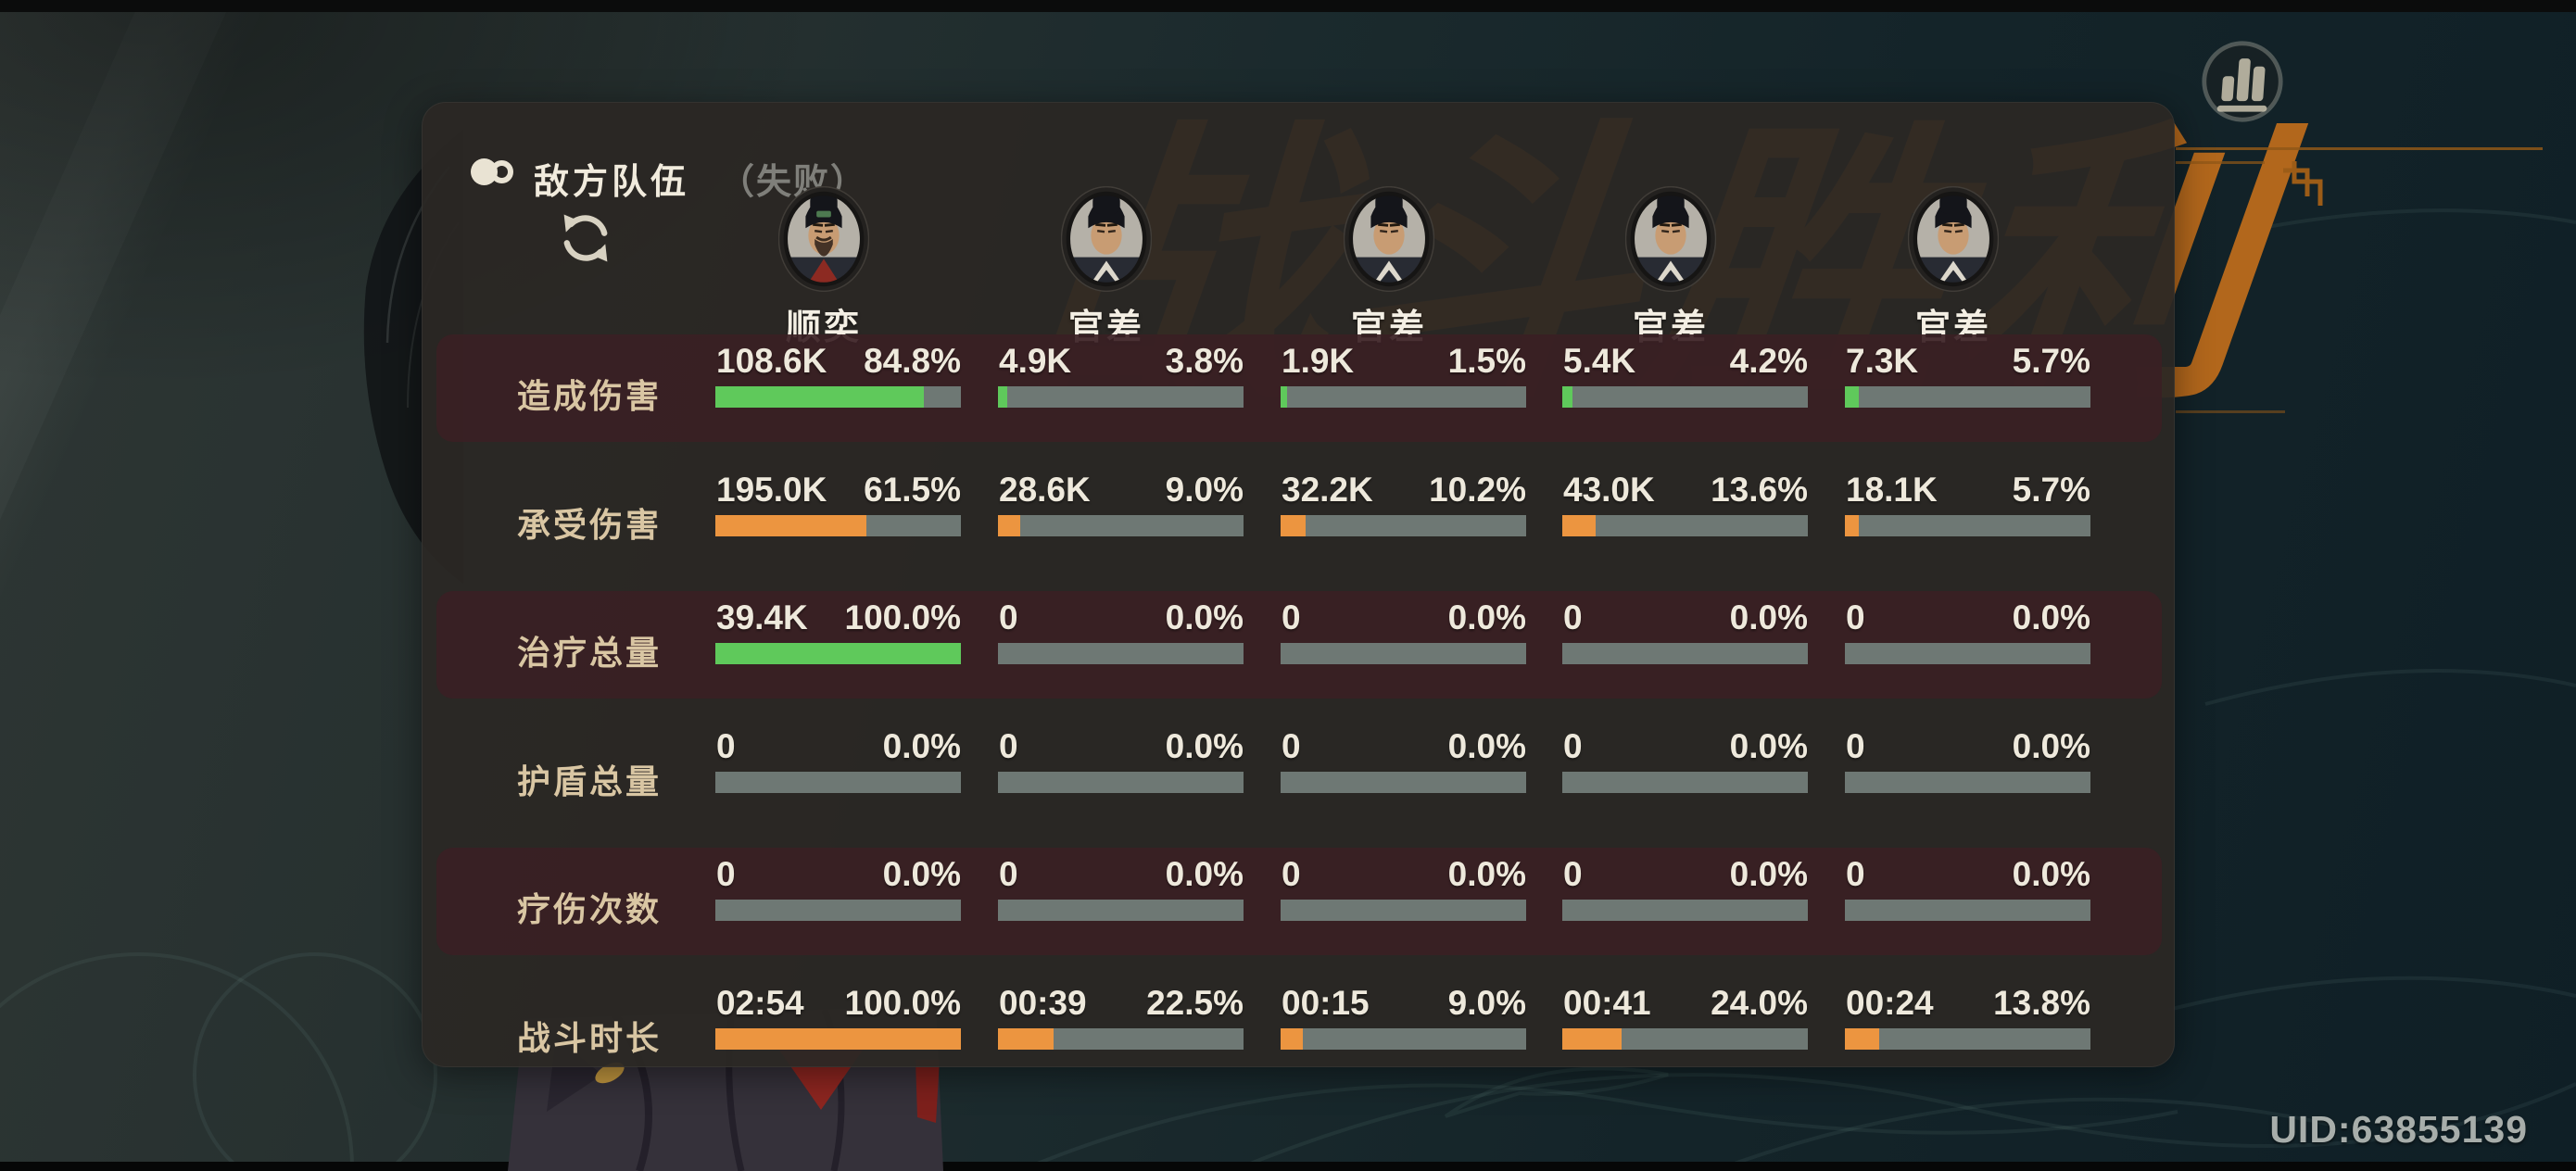 The image size is (2576, 1171). Describe the element at coordinates (1609, 490) in the screenshot. I see `stat-value: 43.0K` at that location.